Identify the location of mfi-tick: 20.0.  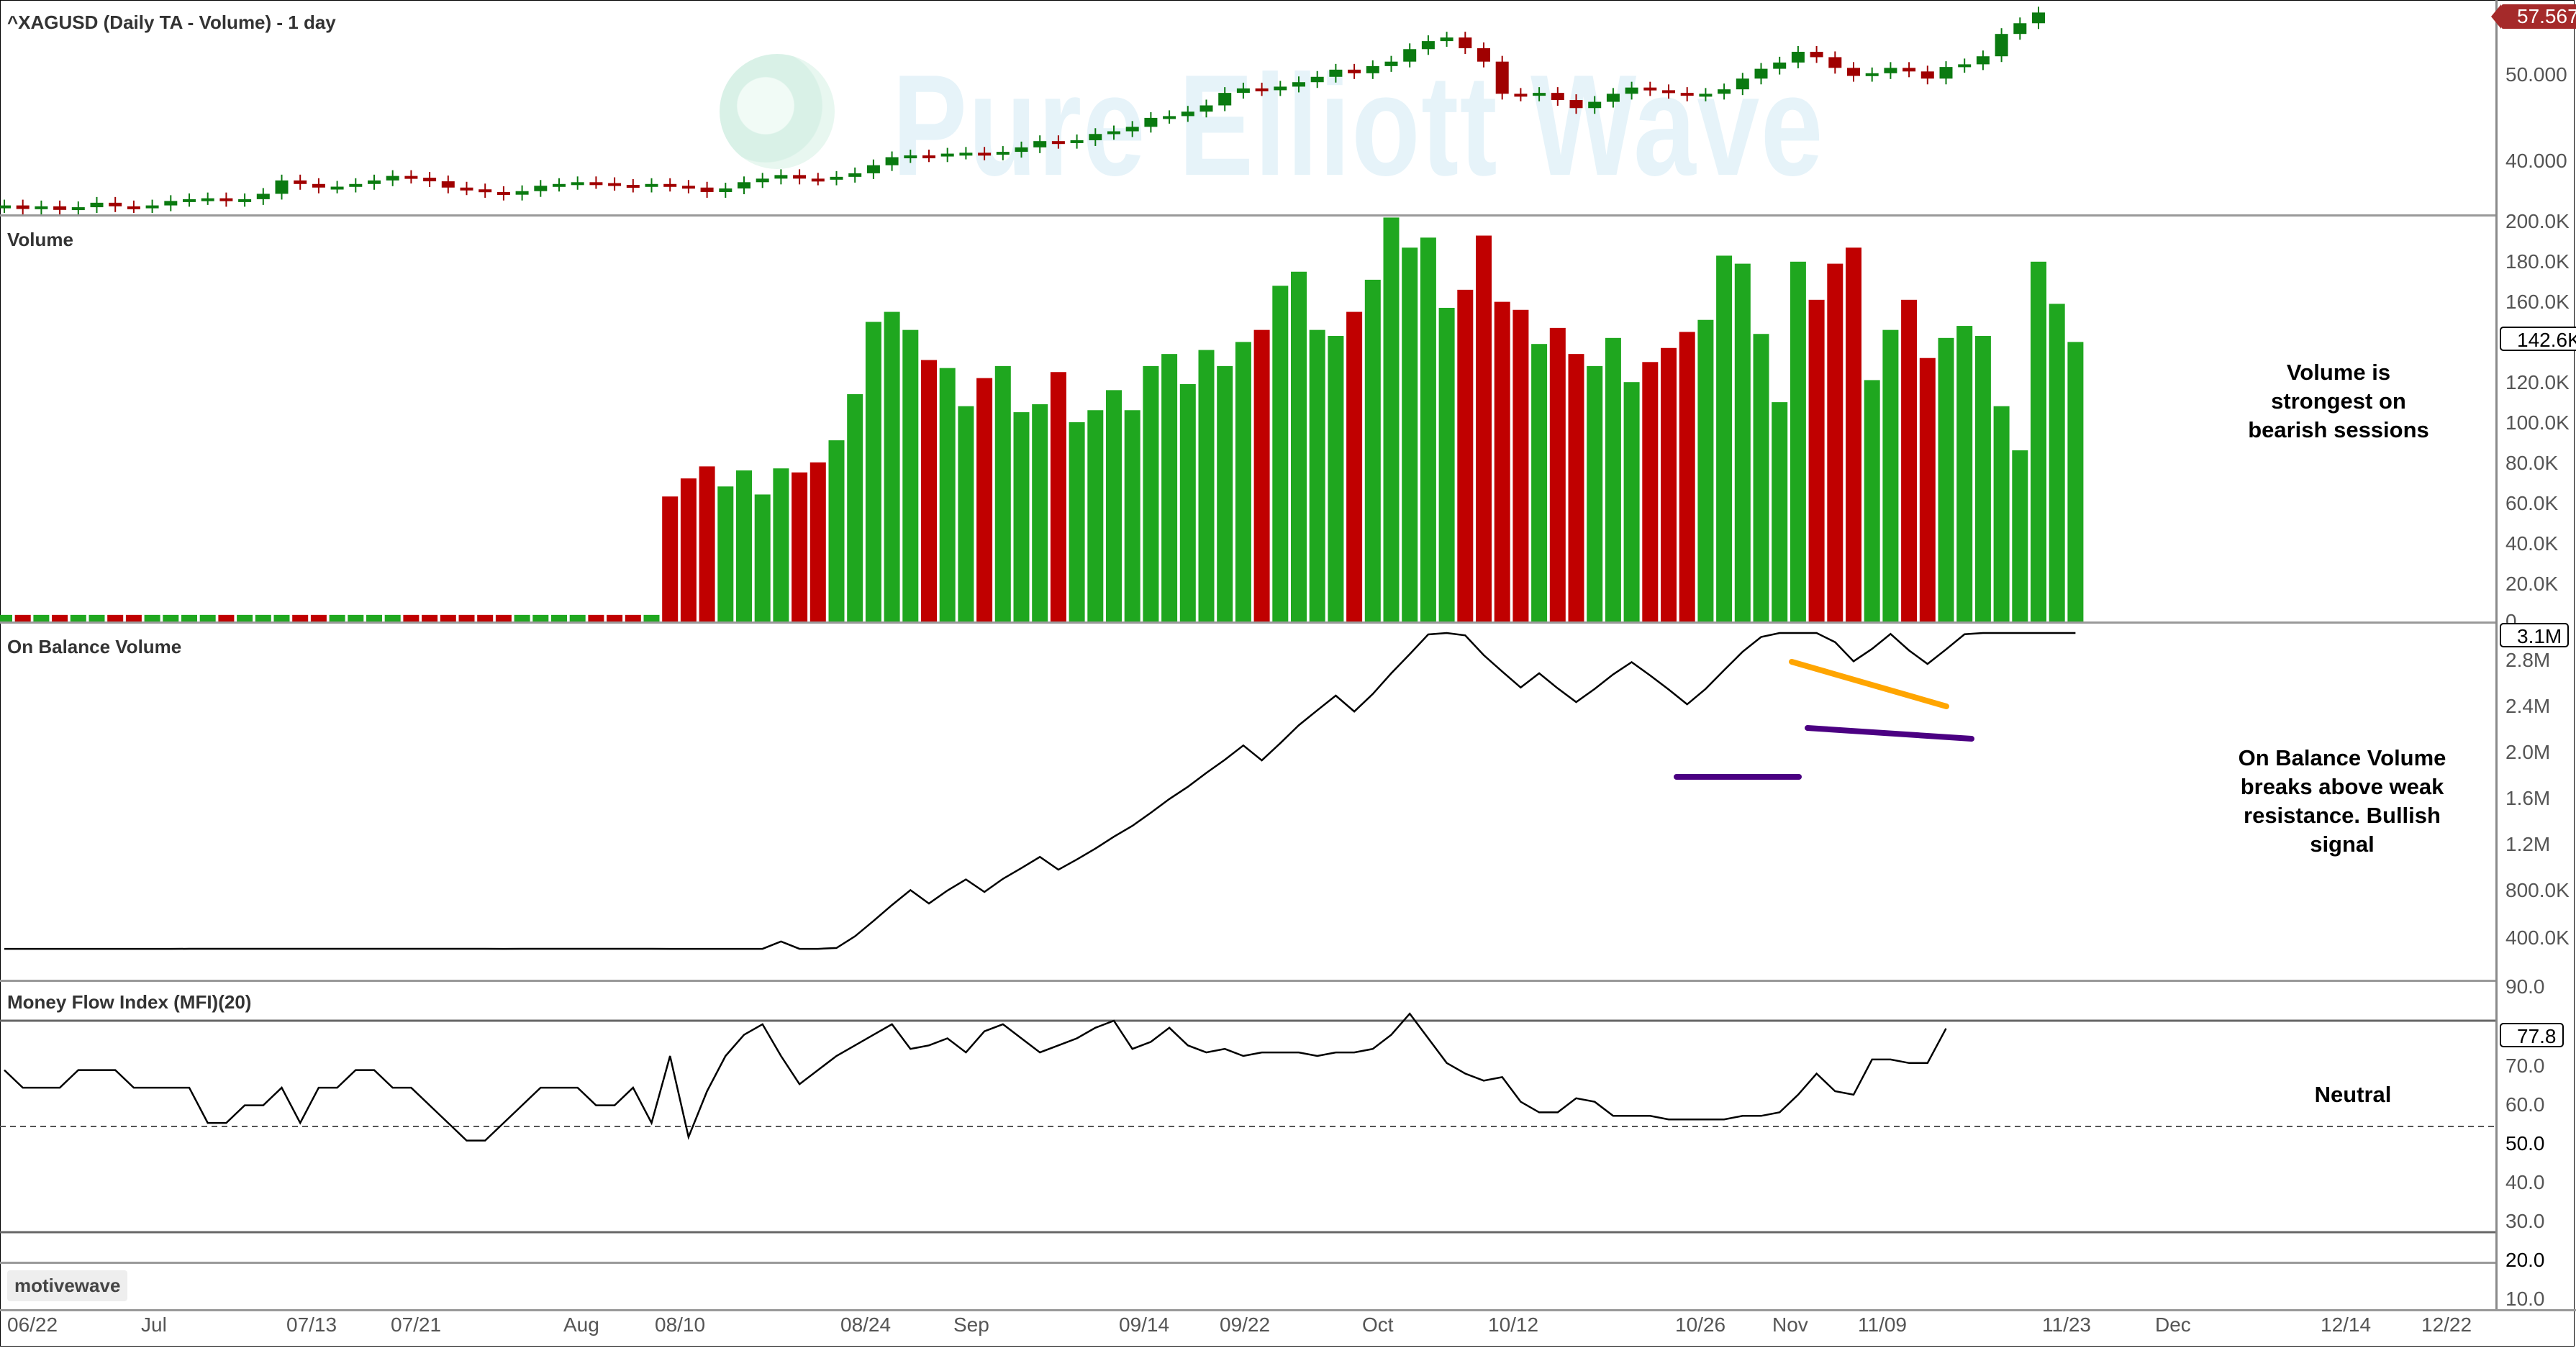
(2525, 1260).